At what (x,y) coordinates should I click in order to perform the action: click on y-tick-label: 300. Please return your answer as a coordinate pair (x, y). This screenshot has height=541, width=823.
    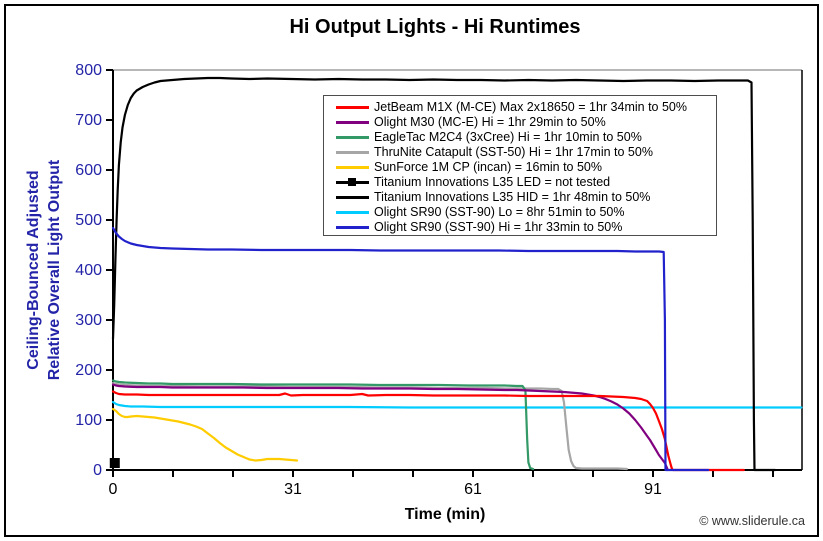
    Looking at the image, I should click on (88, 320).